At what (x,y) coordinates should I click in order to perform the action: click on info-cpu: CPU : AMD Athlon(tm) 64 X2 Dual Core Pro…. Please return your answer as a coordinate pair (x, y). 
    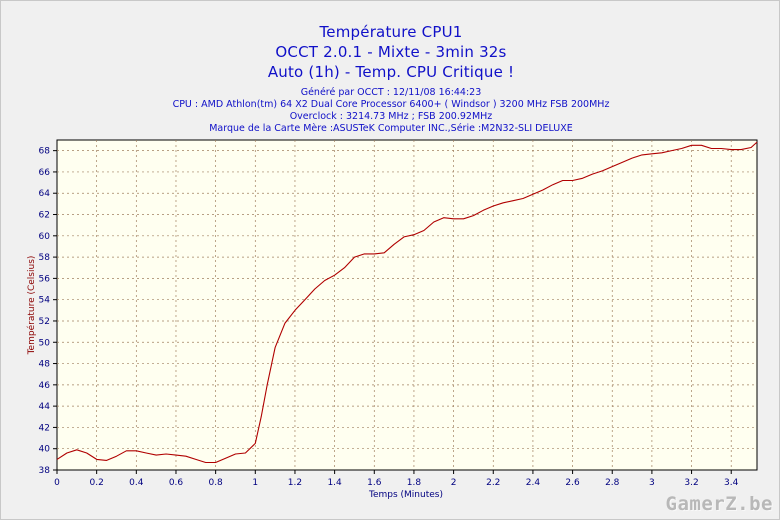
    Looking at the image, I should click on (391, 104).